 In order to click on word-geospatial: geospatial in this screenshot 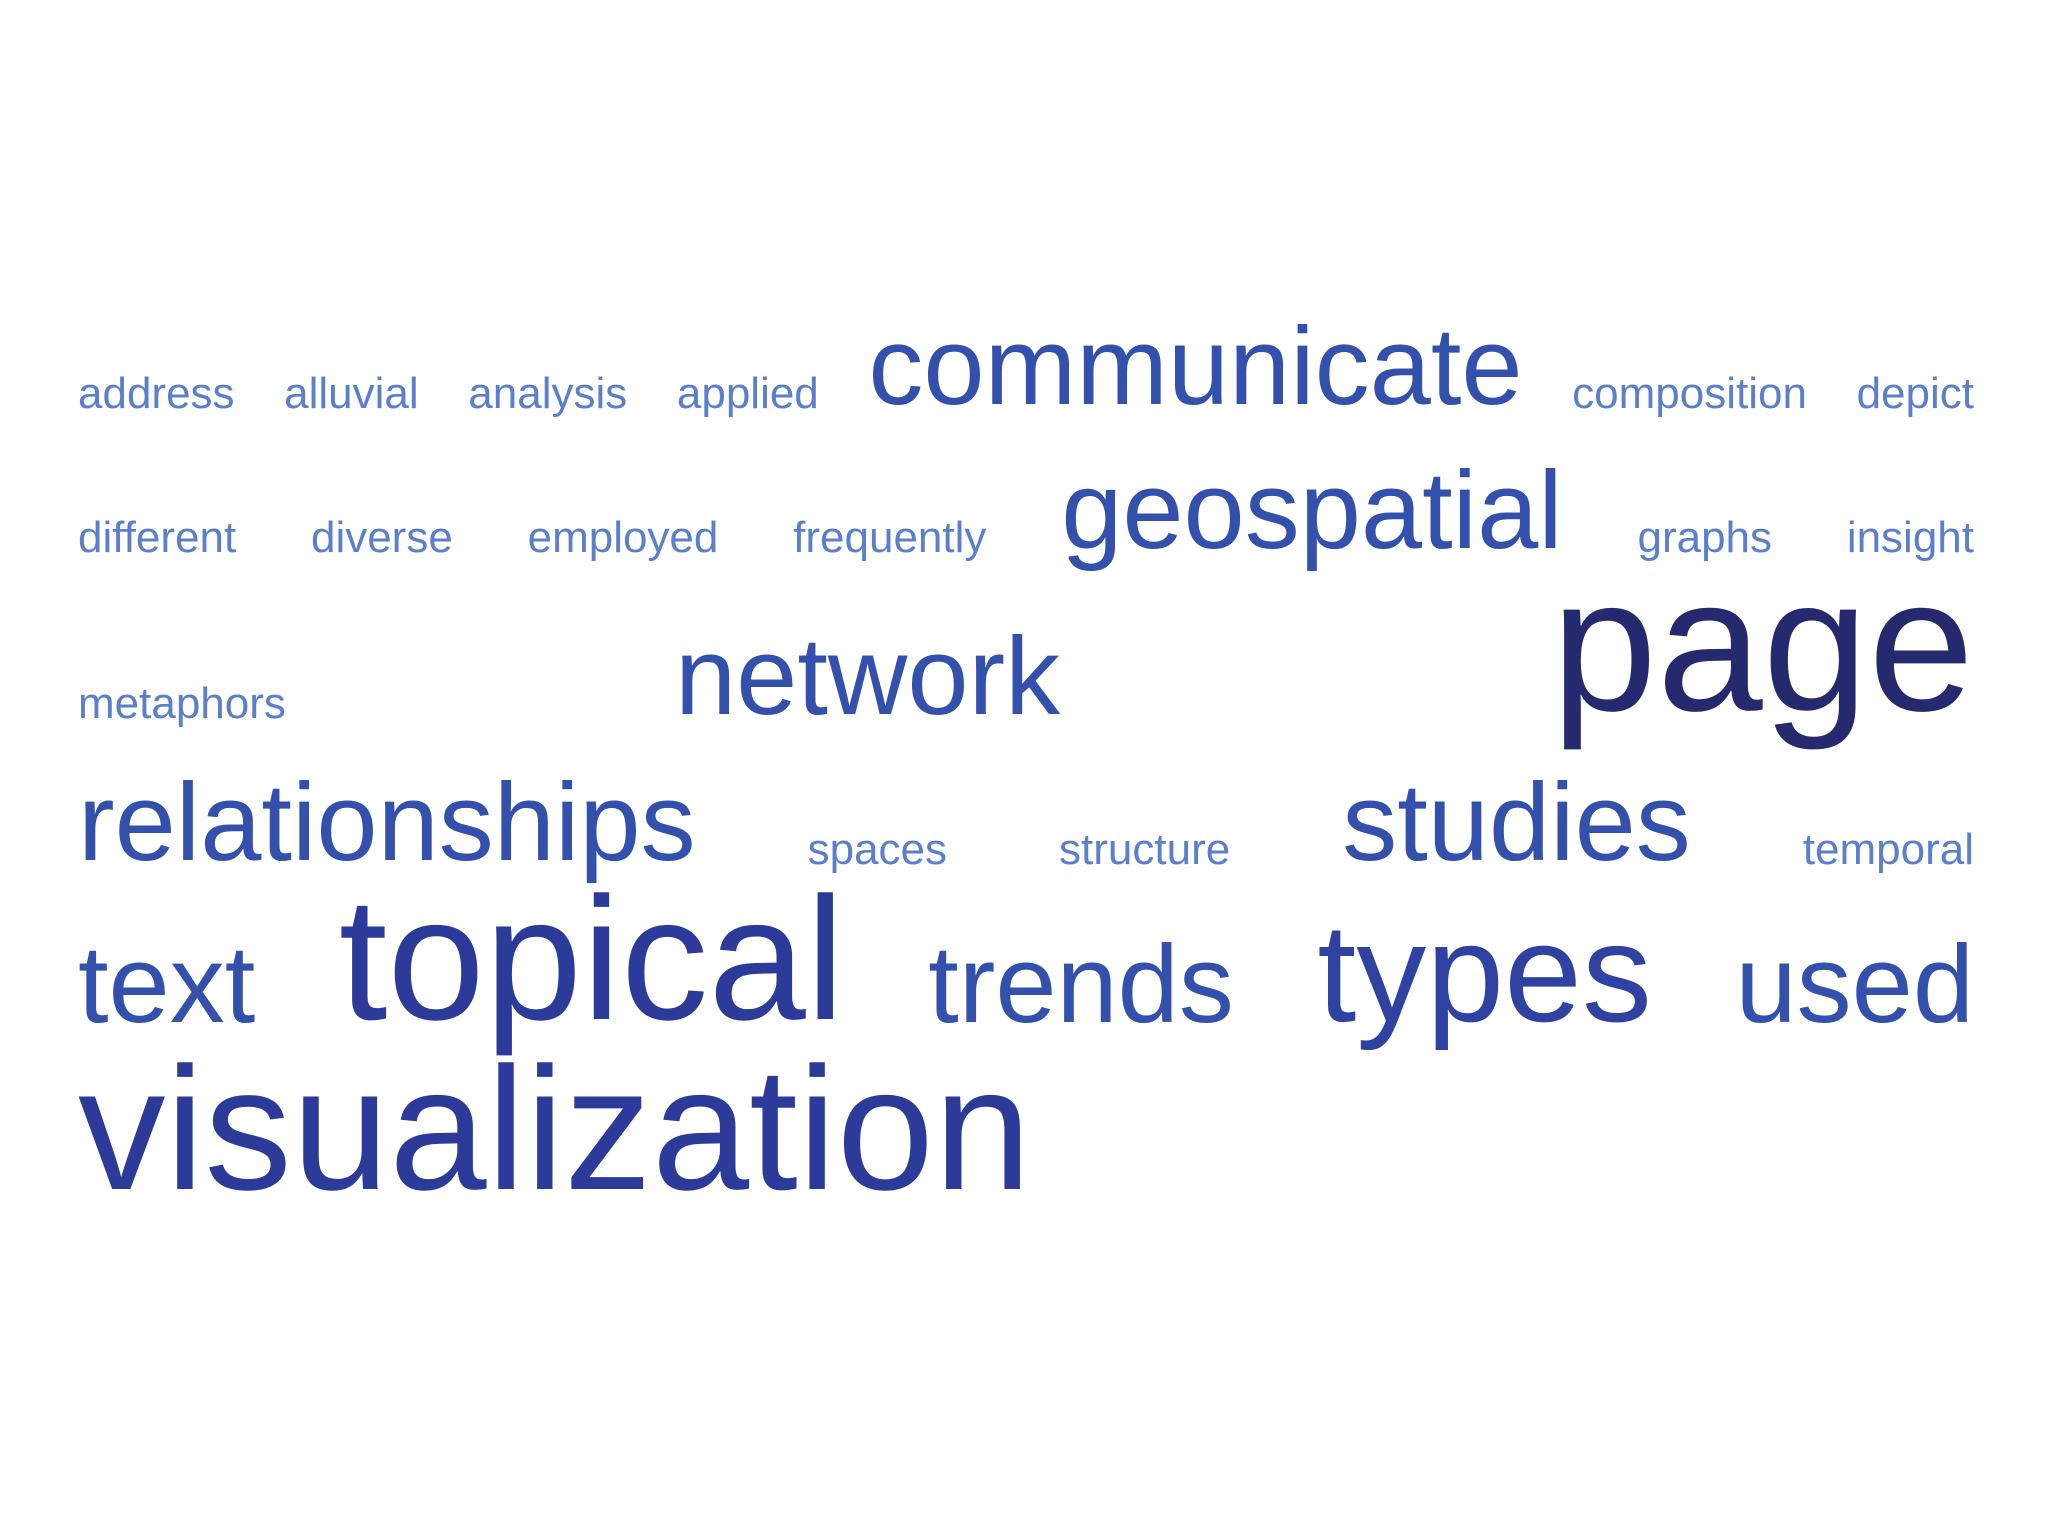, I will do `click(1312, 511)`.